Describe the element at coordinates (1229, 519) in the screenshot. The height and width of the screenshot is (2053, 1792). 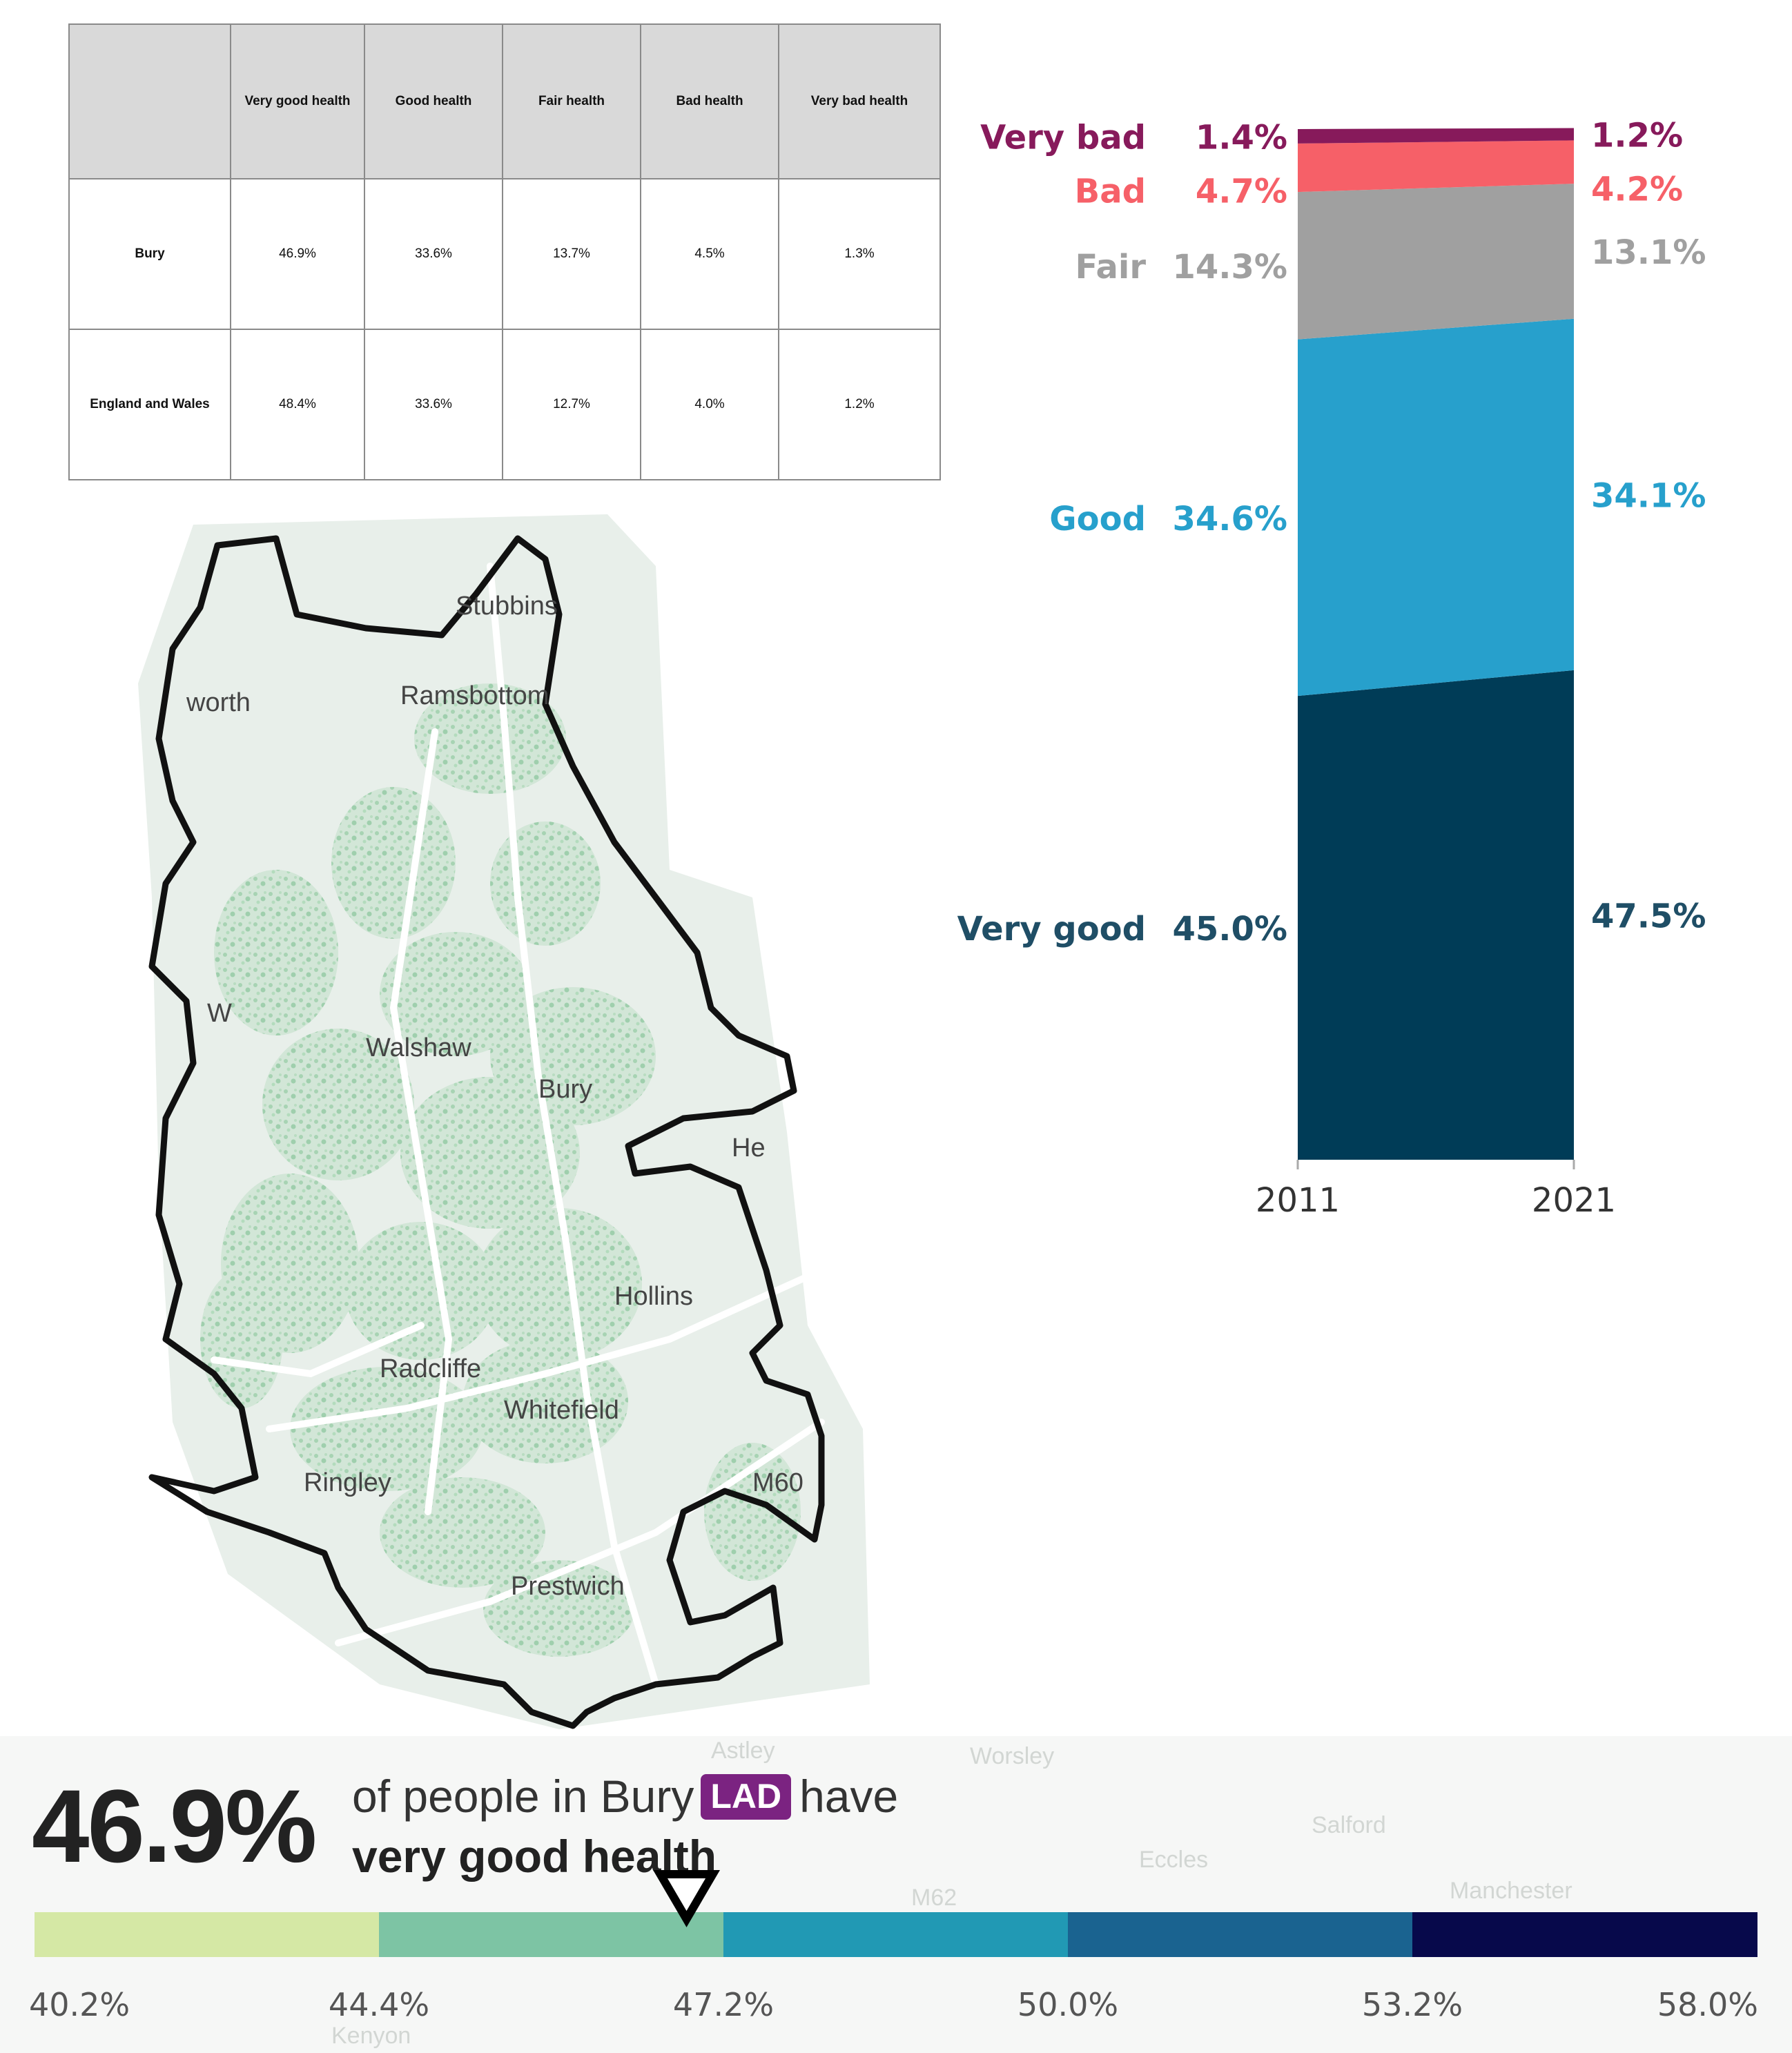
I see `value-label-2011: 34.6%` at that location.